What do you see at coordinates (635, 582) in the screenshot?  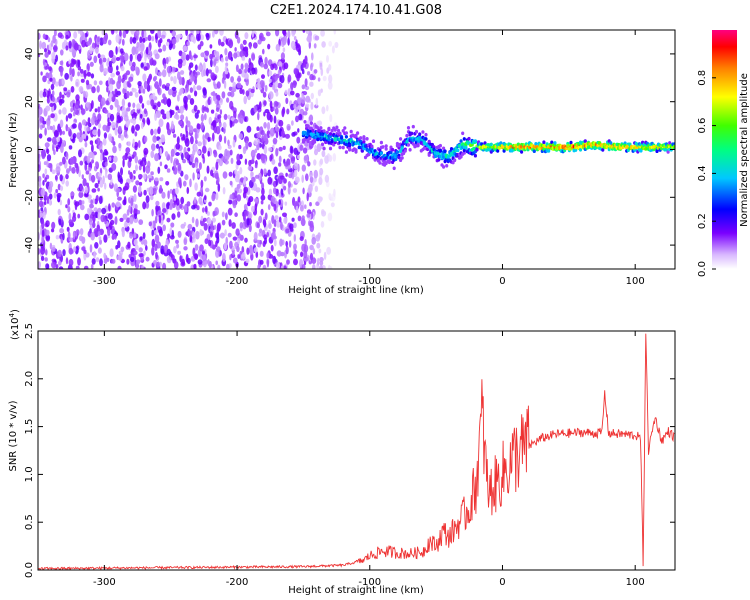 I see `x-tick-label: 100` at bounding box center [635, 582].